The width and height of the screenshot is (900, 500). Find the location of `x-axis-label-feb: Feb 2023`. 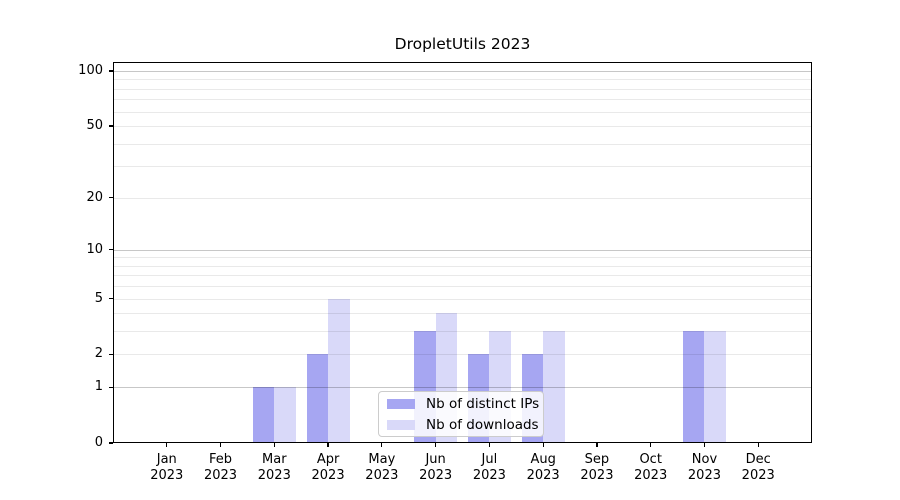

x-axis-label-feb: Feb 2023 is located at coordinates (221, 468).